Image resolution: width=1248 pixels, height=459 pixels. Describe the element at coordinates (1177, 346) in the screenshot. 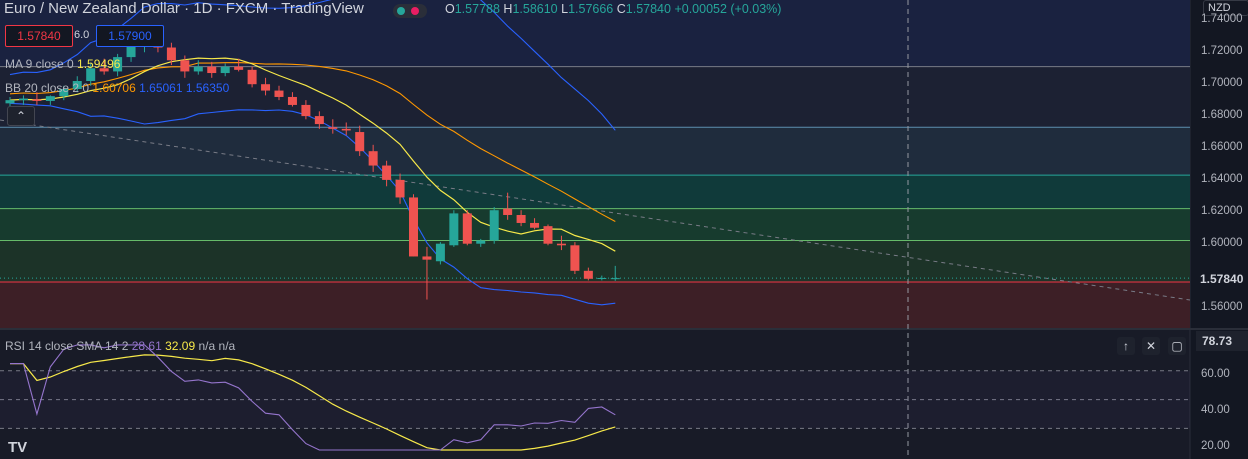

I see `pane-maximize-button: ▢` at that location.